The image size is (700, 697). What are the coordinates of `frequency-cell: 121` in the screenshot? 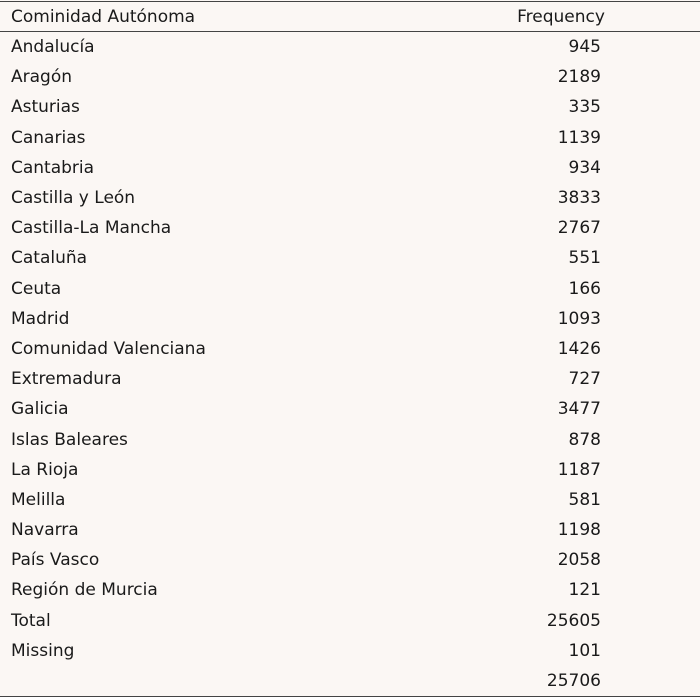 It's located at (584, 590).